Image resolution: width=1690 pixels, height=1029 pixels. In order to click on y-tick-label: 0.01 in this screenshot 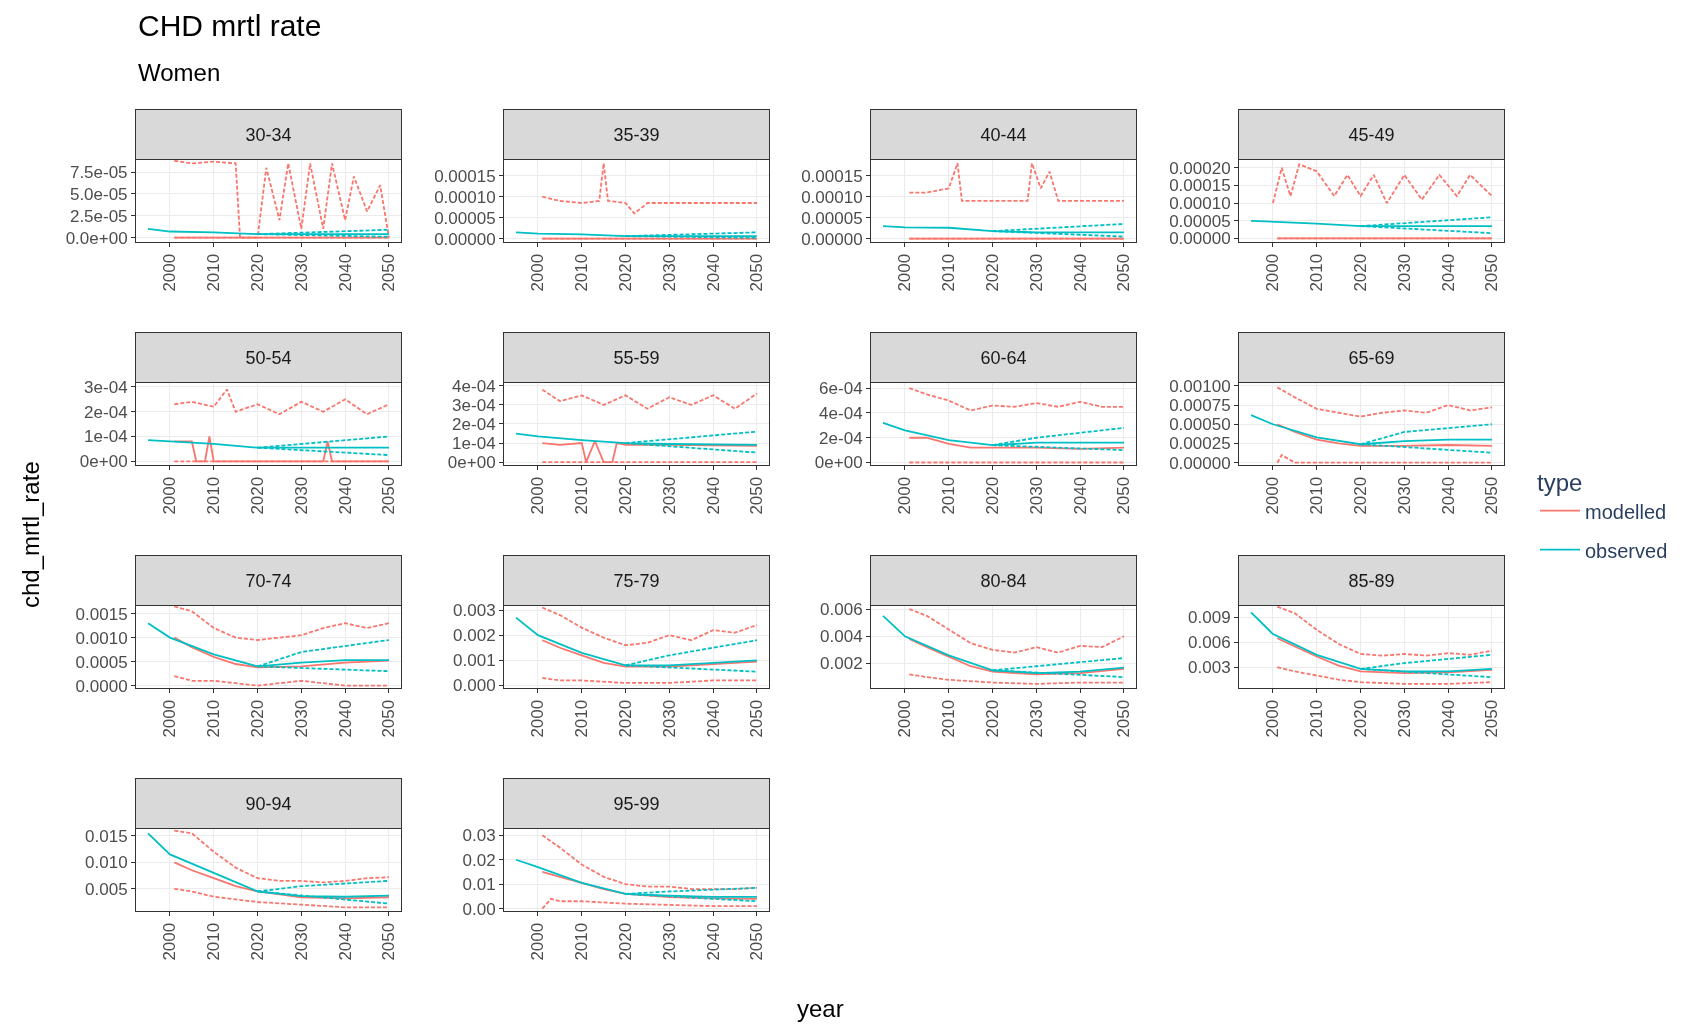, I will do `click(479, 885)`.